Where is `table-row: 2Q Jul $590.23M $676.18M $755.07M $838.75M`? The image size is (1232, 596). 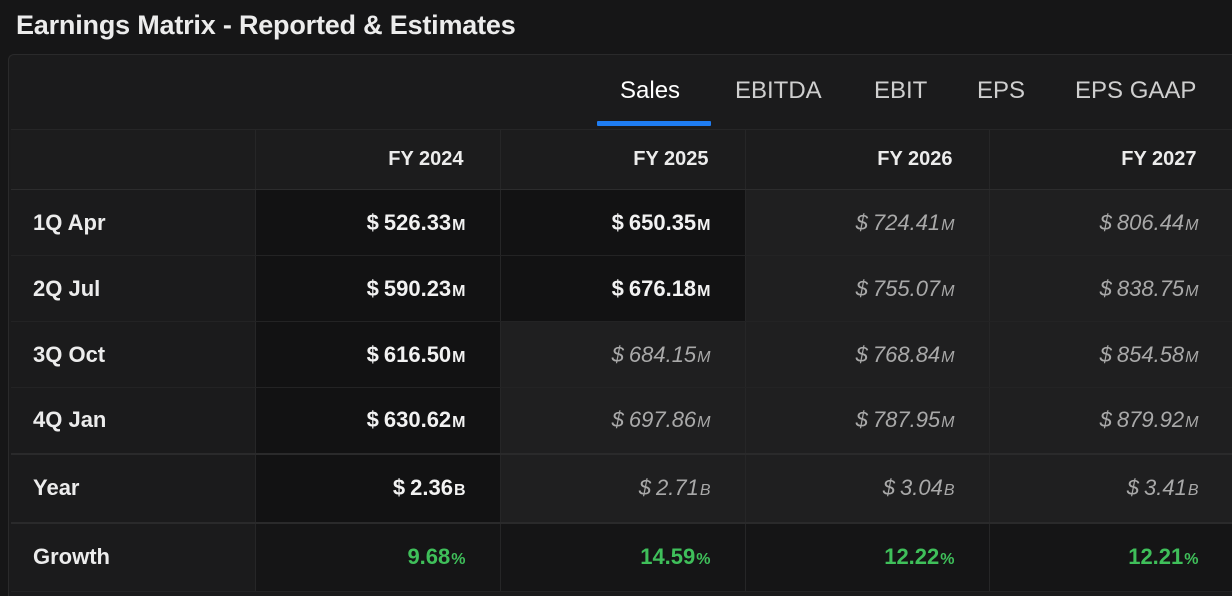
table-row: 2Q Jul $590.23M $676.18M $755.07M $838.75M is located at coordinates (621, 288).